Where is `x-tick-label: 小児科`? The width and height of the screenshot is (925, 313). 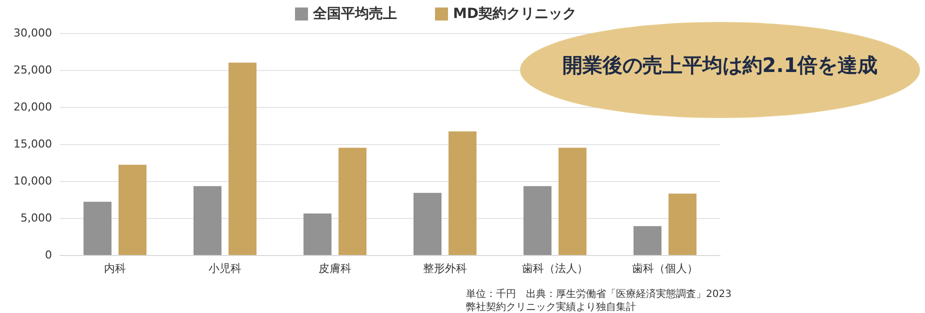 x-tick-label: 小児科 is located at coordinates (225, 268).